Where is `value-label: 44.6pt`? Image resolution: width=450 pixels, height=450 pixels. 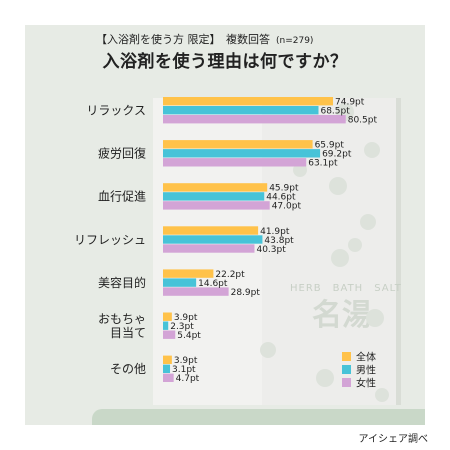 value-label: 44.6pt is located at coordinates (281, 198).